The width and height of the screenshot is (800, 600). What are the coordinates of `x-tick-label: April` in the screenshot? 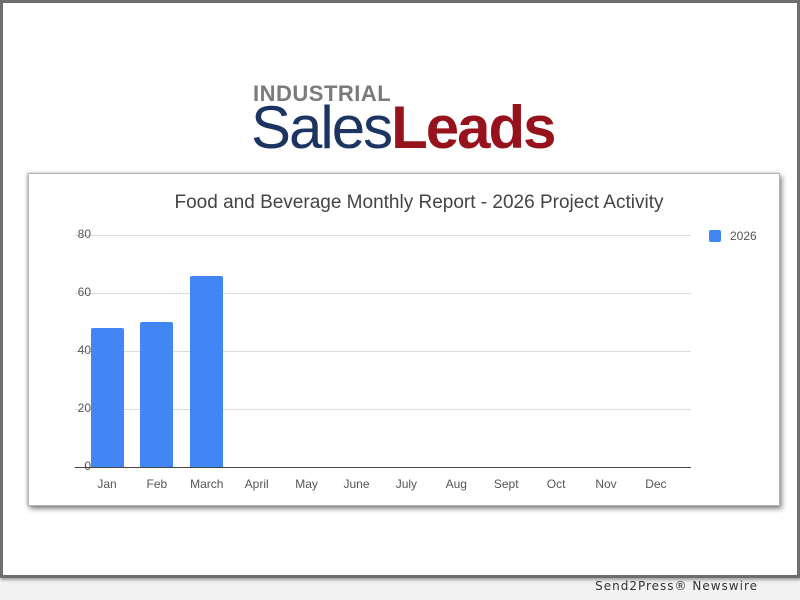 It's located at (256, 484).